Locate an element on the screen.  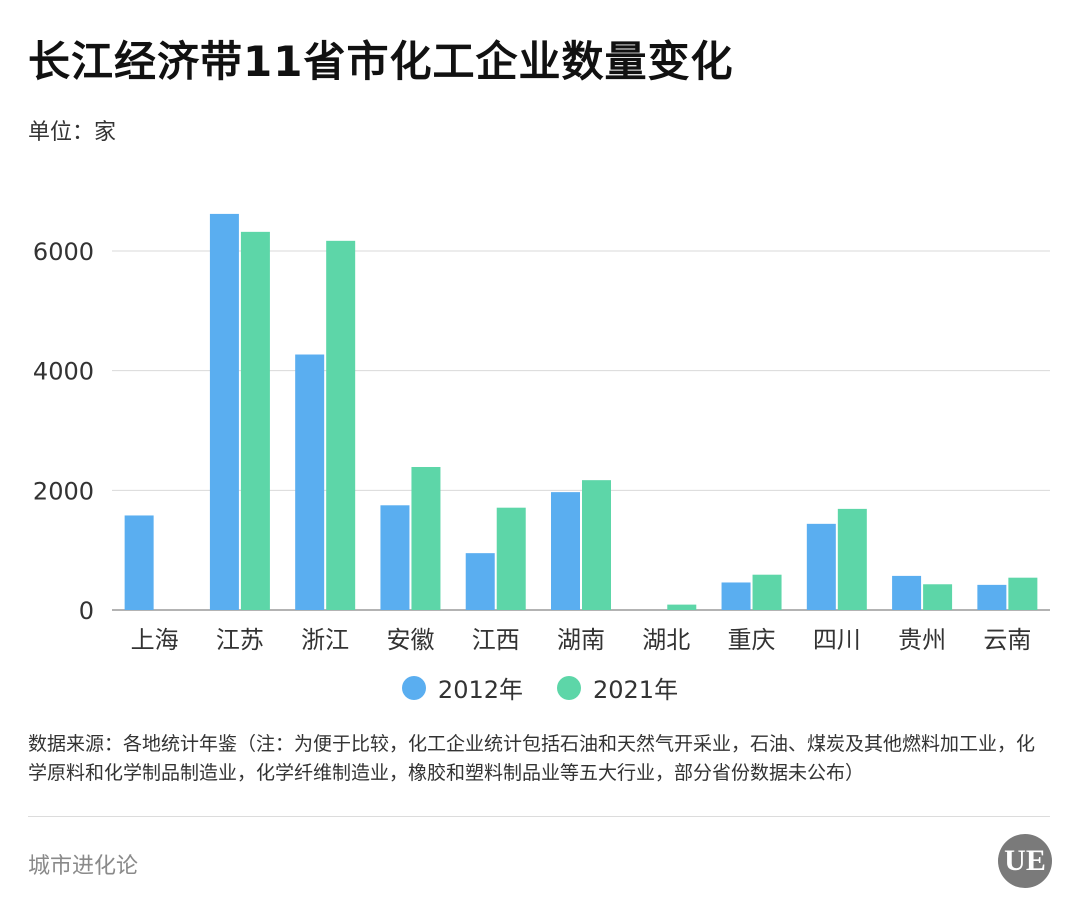
legend-label-2012: 2012年 is located at coordinates (480, 690).